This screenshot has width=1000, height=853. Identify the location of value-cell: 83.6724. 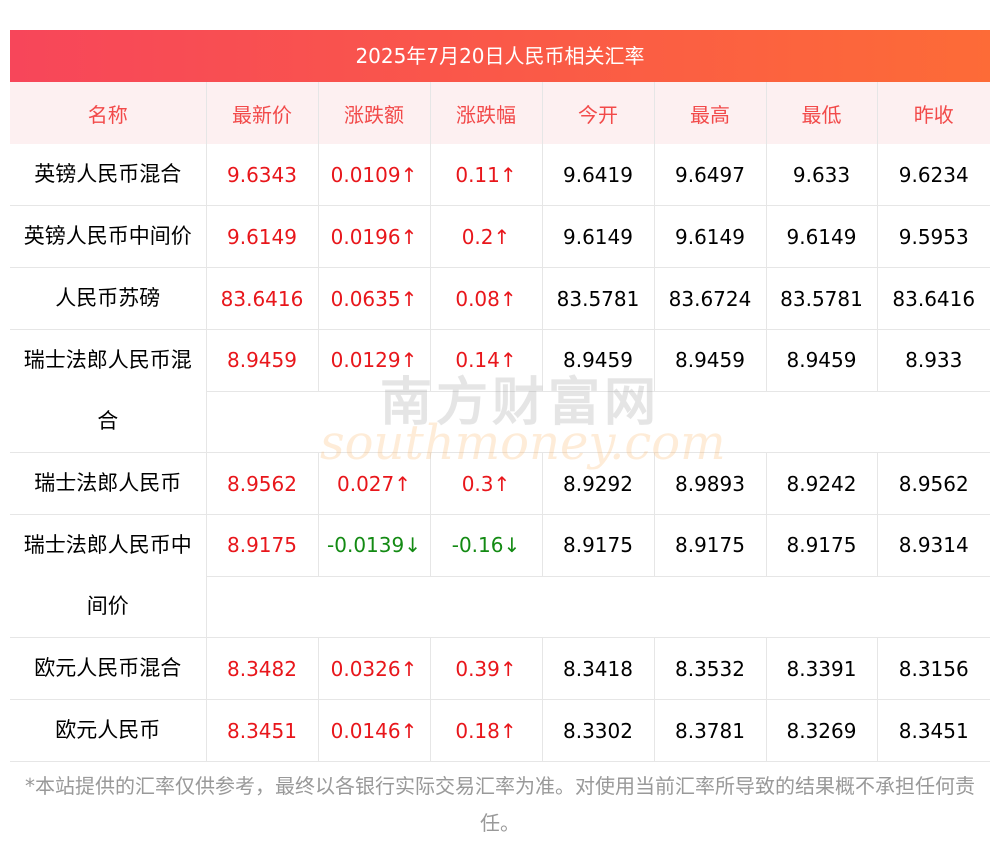
(709, 298).